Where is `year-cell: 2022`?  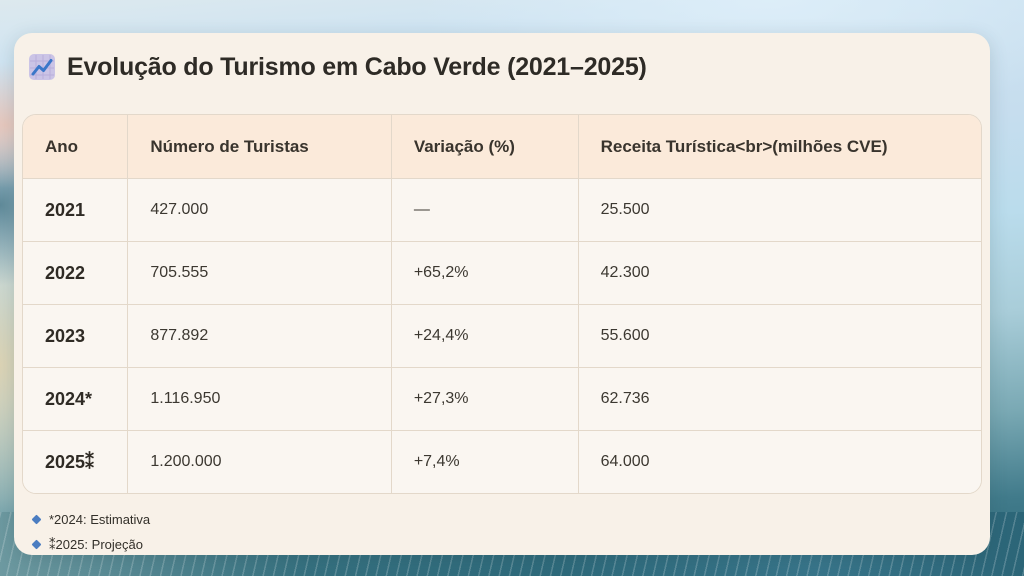
year-cell: 2022 is located at coordinates (76, 272).